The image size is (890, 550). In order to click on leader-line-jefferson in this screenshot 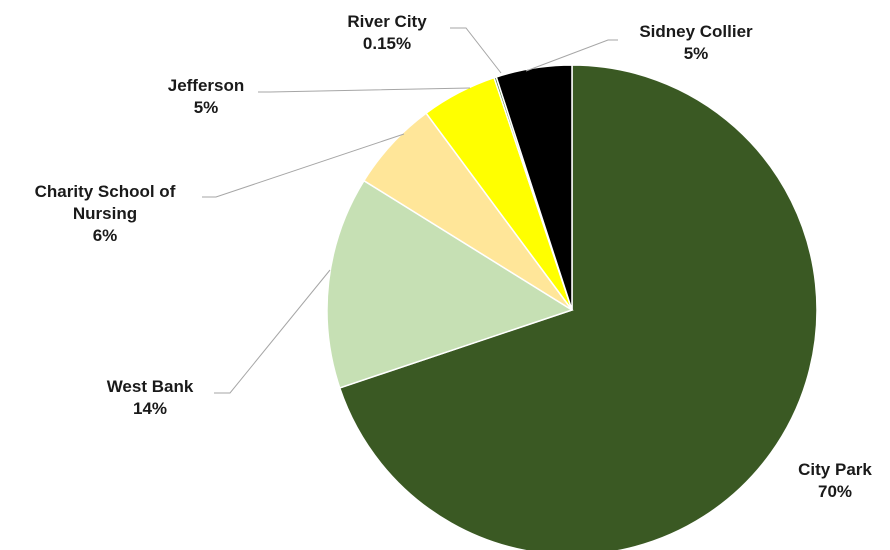, I will do `click(364, 90)`.